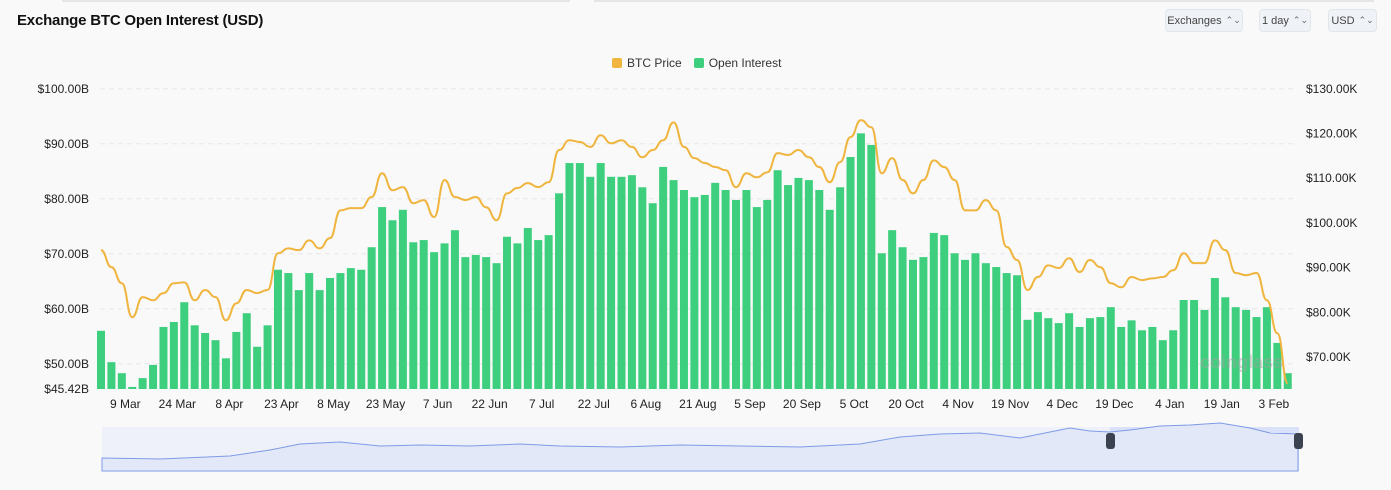 The width and height of the screenshot is (1391, 490). Describe the element at coordinates (177, 404) in the screenshot. I see `x-tick-label: 24 Mar` at that location.